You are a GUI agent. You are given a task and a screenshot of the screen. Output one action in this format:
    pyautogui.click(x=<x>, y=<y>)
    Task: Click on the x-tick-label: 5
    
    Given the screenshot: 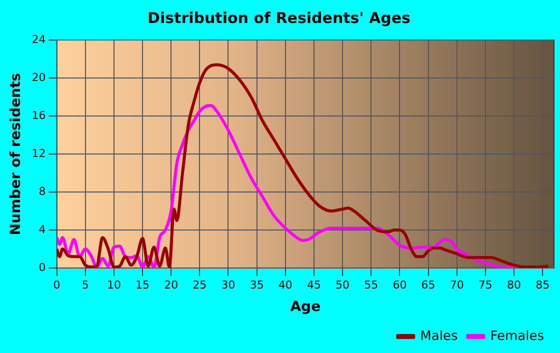 What is the action you would take?
    pyautogui.click(x=85, y=285)
    